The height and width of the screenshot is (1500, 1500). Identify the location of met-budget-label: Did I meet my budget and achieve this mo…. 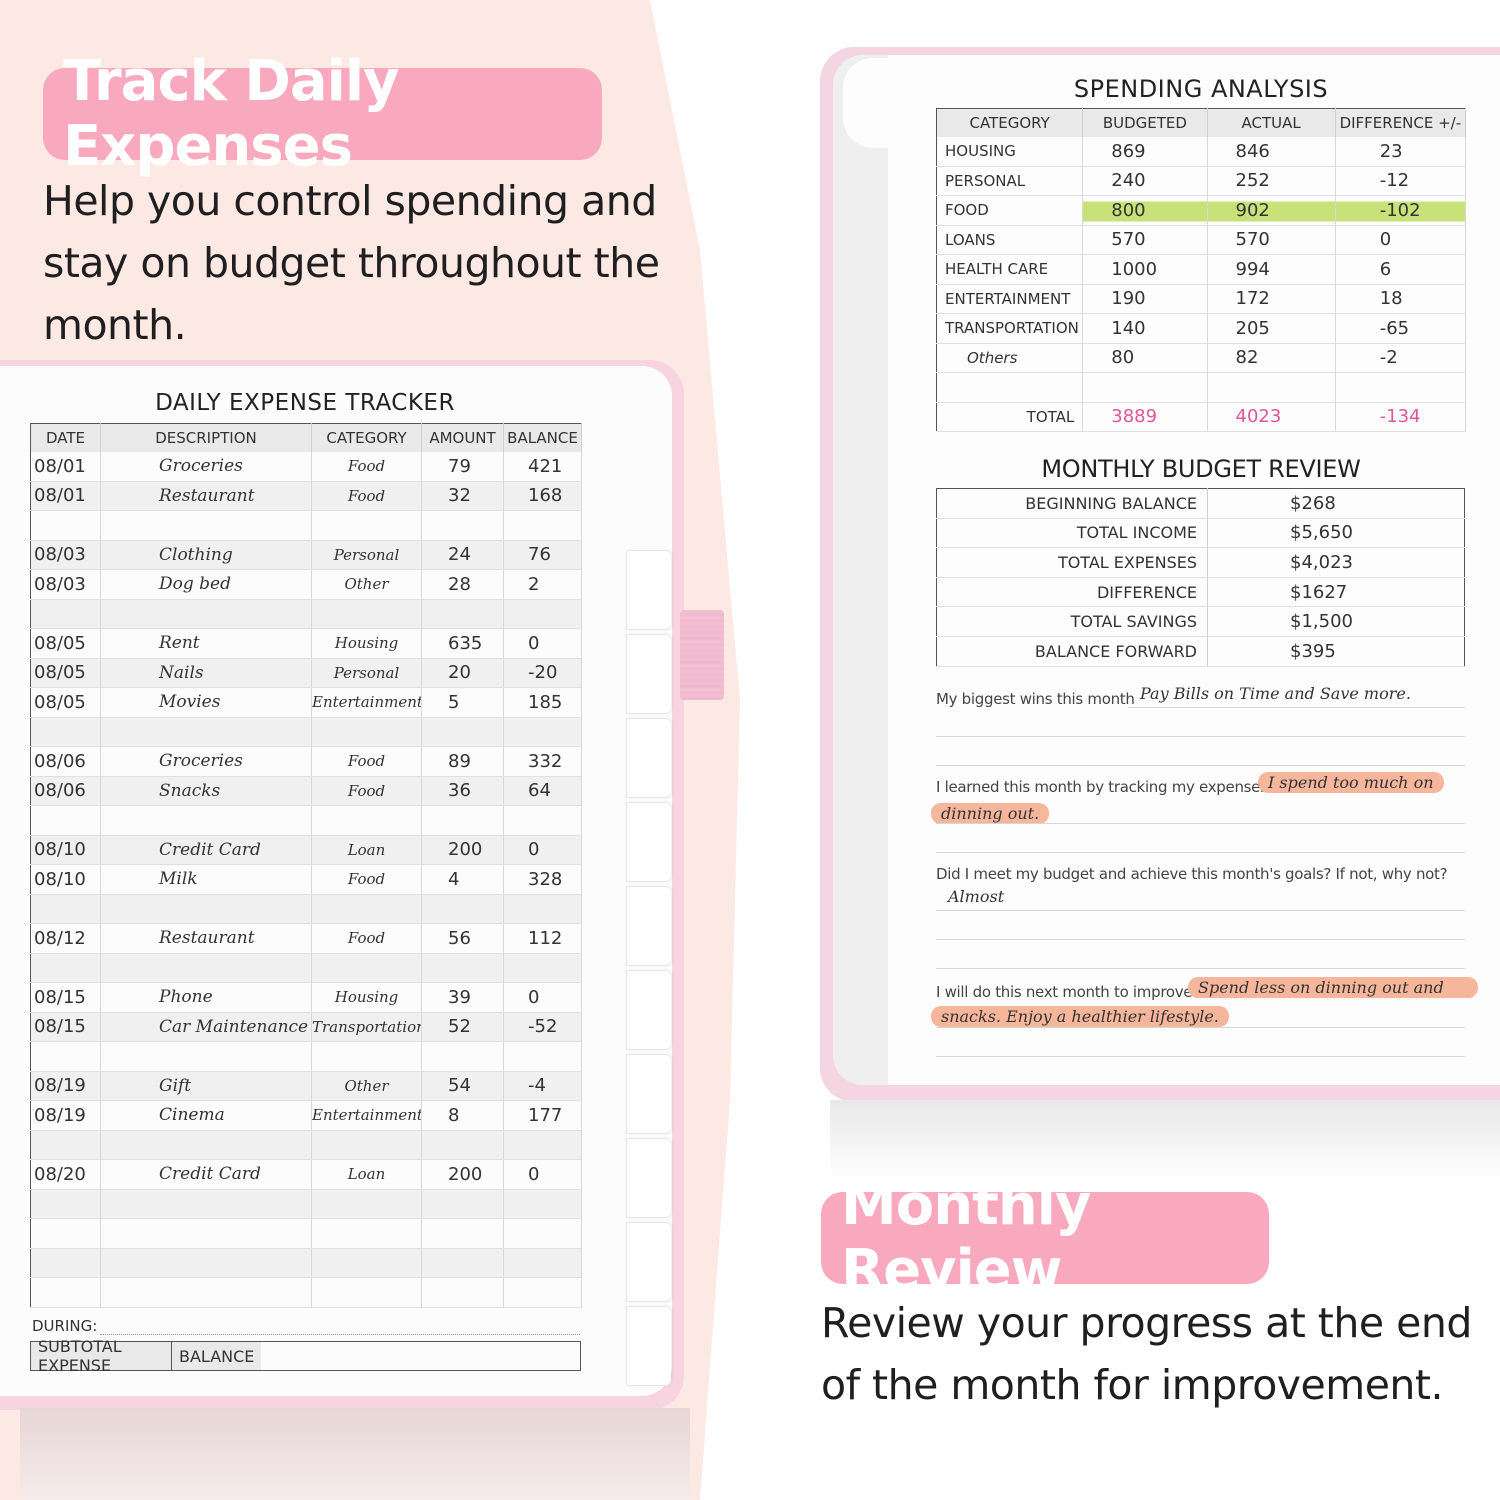
(1192, 874).